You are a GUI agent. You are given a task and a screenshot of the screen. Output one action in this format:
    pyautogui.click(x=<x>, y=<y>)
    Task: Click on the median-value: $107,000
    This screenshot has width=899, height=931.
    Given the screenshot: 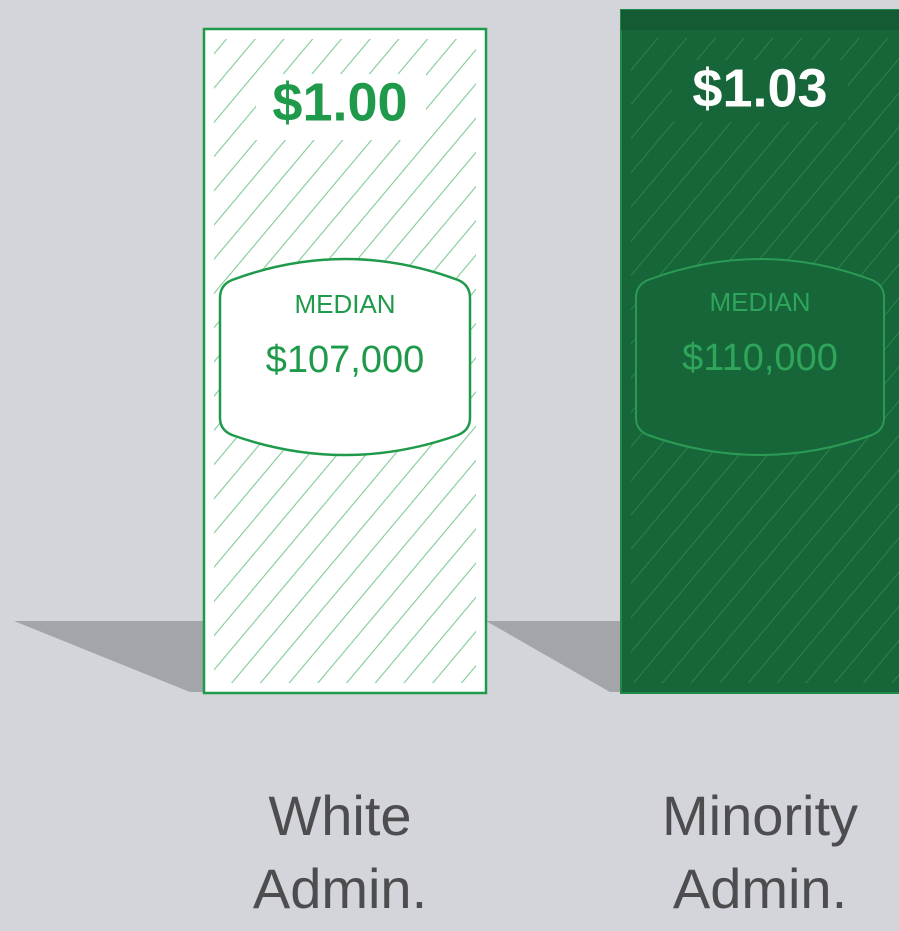 What is the action you would take?
    pyautogui.click(x=345, y=360)
    